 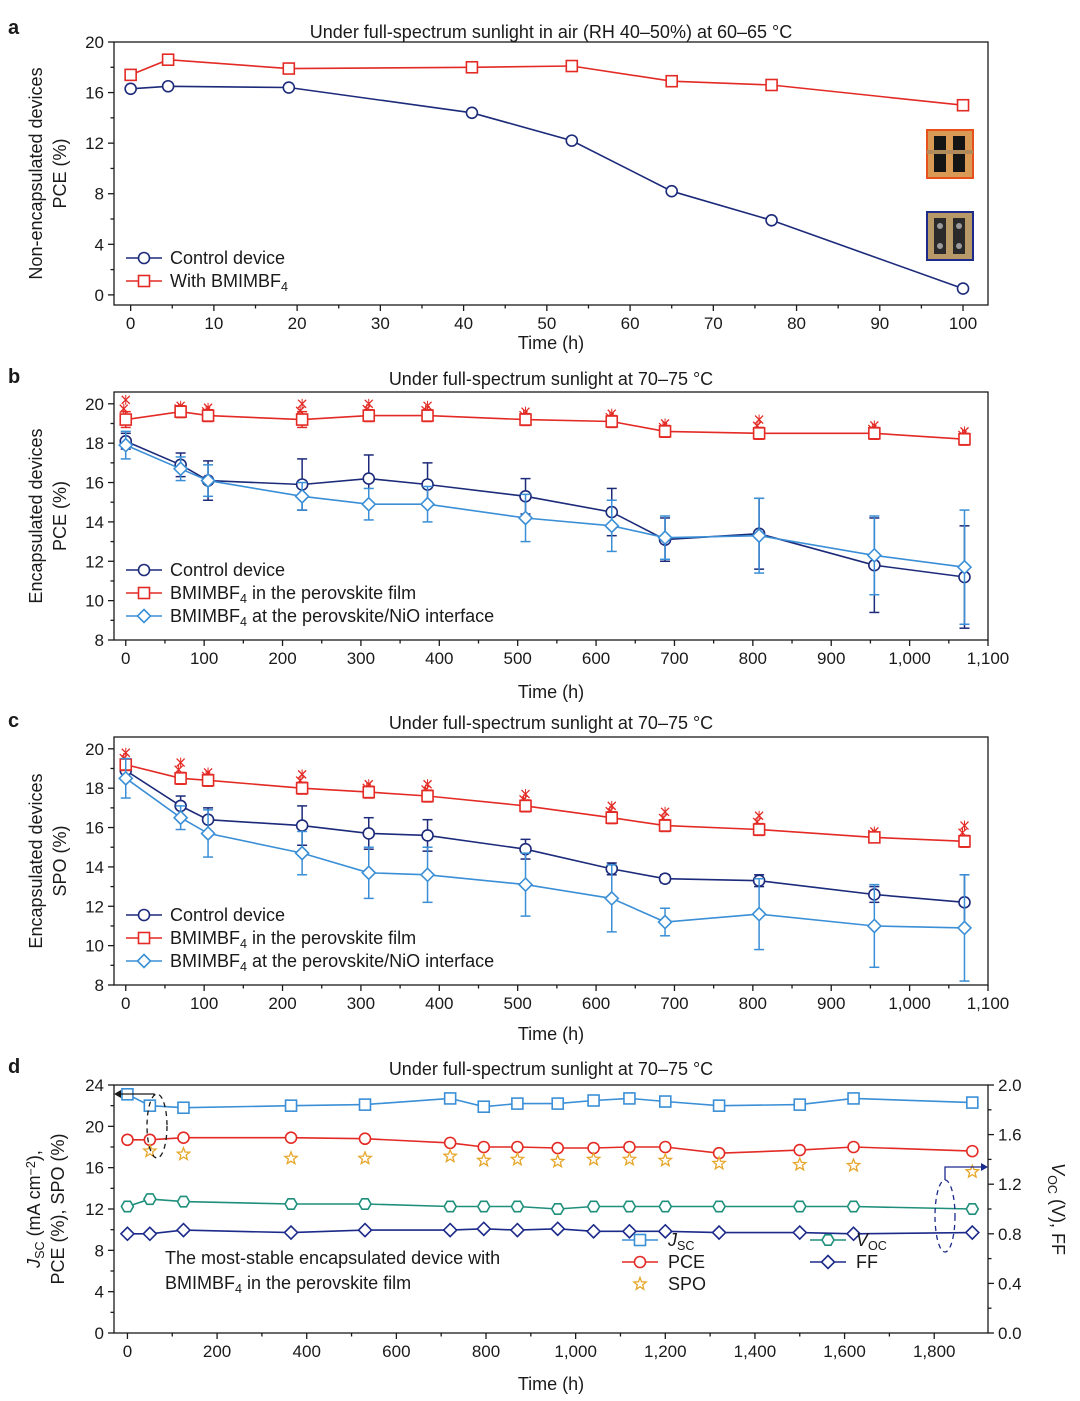 I want to click on panel-b-xtick-label: 300, so click(x=361, y=658).